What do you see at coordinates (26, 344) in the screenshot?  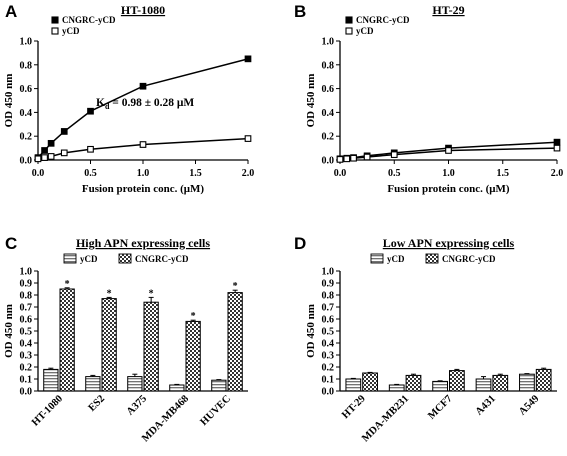 I see `panel-c-y-tick-label: 0.4` at bounding box center [26, 344].